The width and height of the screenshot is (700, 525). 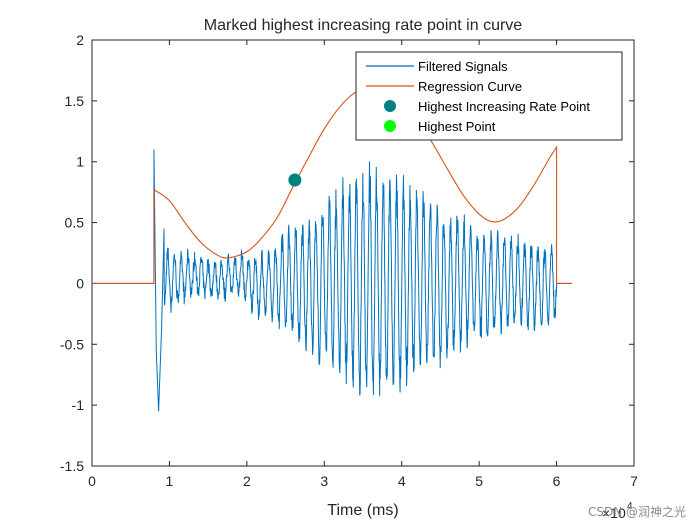 What do you see at coordinates (457, 126) in the screenshot?
I see `legend-label: Highest Point` at bounding box center [457, 126].